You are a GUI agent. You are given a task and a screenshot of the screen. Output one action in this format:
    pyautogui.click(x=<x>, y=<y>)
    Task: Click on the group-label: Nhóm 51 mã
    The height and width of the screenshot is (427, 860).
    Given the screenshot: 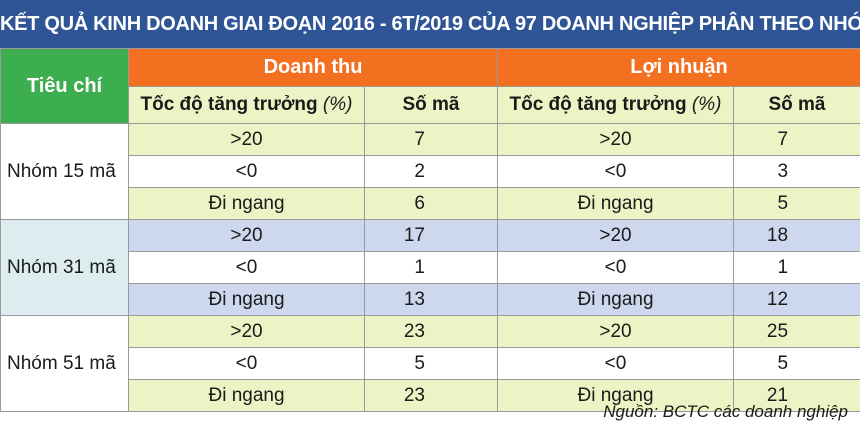 What is the action you would take?
    pyautogui.click(x=64, y=363)
    